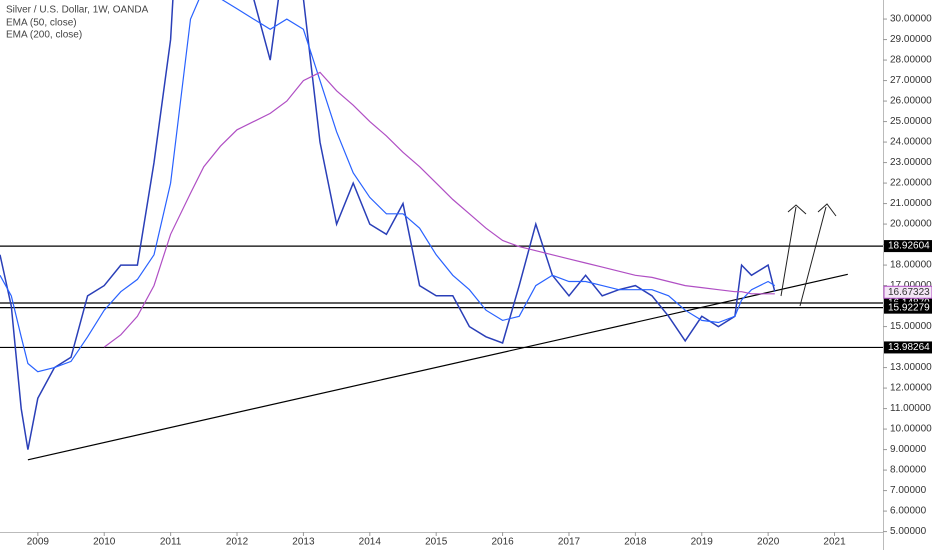  What do you see at coordinates (171, 542) in the screenshot?
I see `x-tick-label: 2011` at bounding box center [171, 542].